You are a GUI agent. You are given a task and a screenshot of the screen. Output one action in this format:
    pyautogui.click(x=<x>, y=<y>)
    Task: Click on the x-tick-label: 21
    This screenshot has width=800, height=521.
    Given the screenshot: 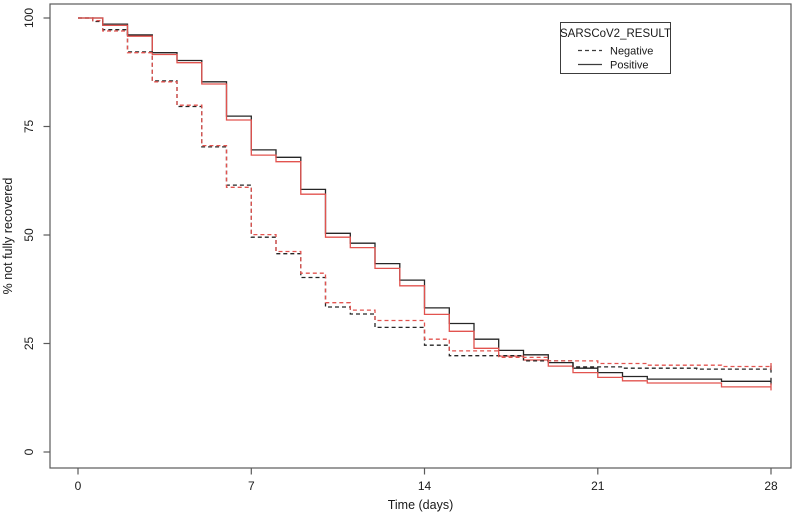 What is the action you would take?
    pyautogui.click(x=598, y=486)
    